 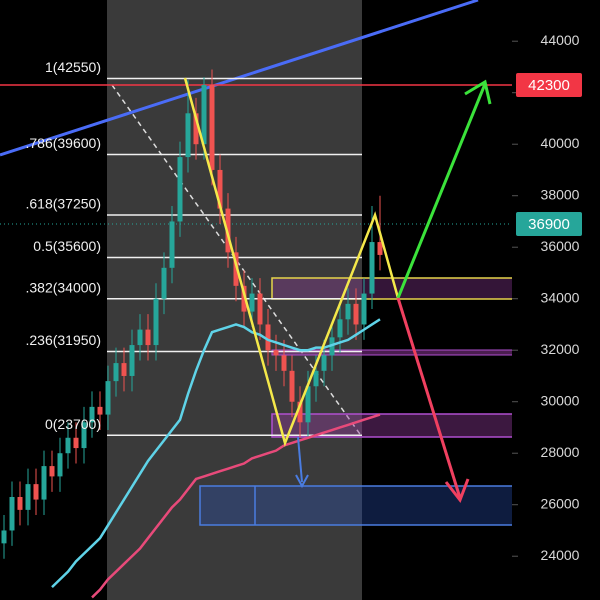 I want to click on blue-arrow-head, so click(x=302, y=481).